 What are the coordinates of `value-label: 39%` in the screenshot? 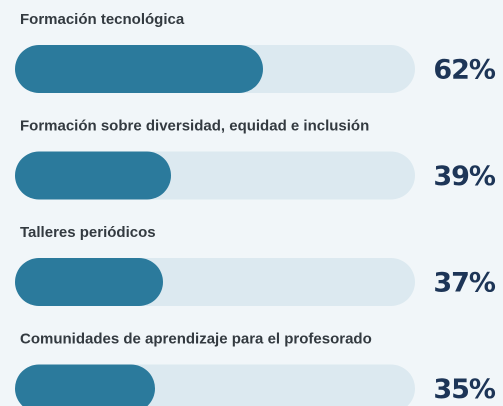 It's located at (464, 176).